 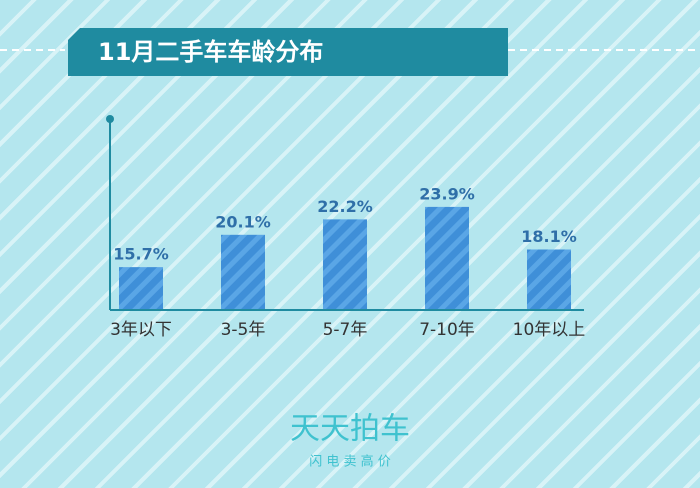 I want to click on x-tick-label: 3年以下, so click(x=141, y=330).